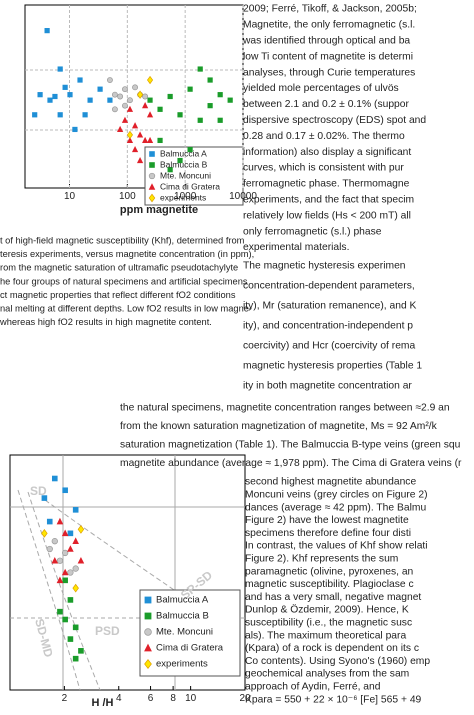 The height and width of the screenshot is (715, 474). I want to click on x-tick-label: 100, so click(127, 196).